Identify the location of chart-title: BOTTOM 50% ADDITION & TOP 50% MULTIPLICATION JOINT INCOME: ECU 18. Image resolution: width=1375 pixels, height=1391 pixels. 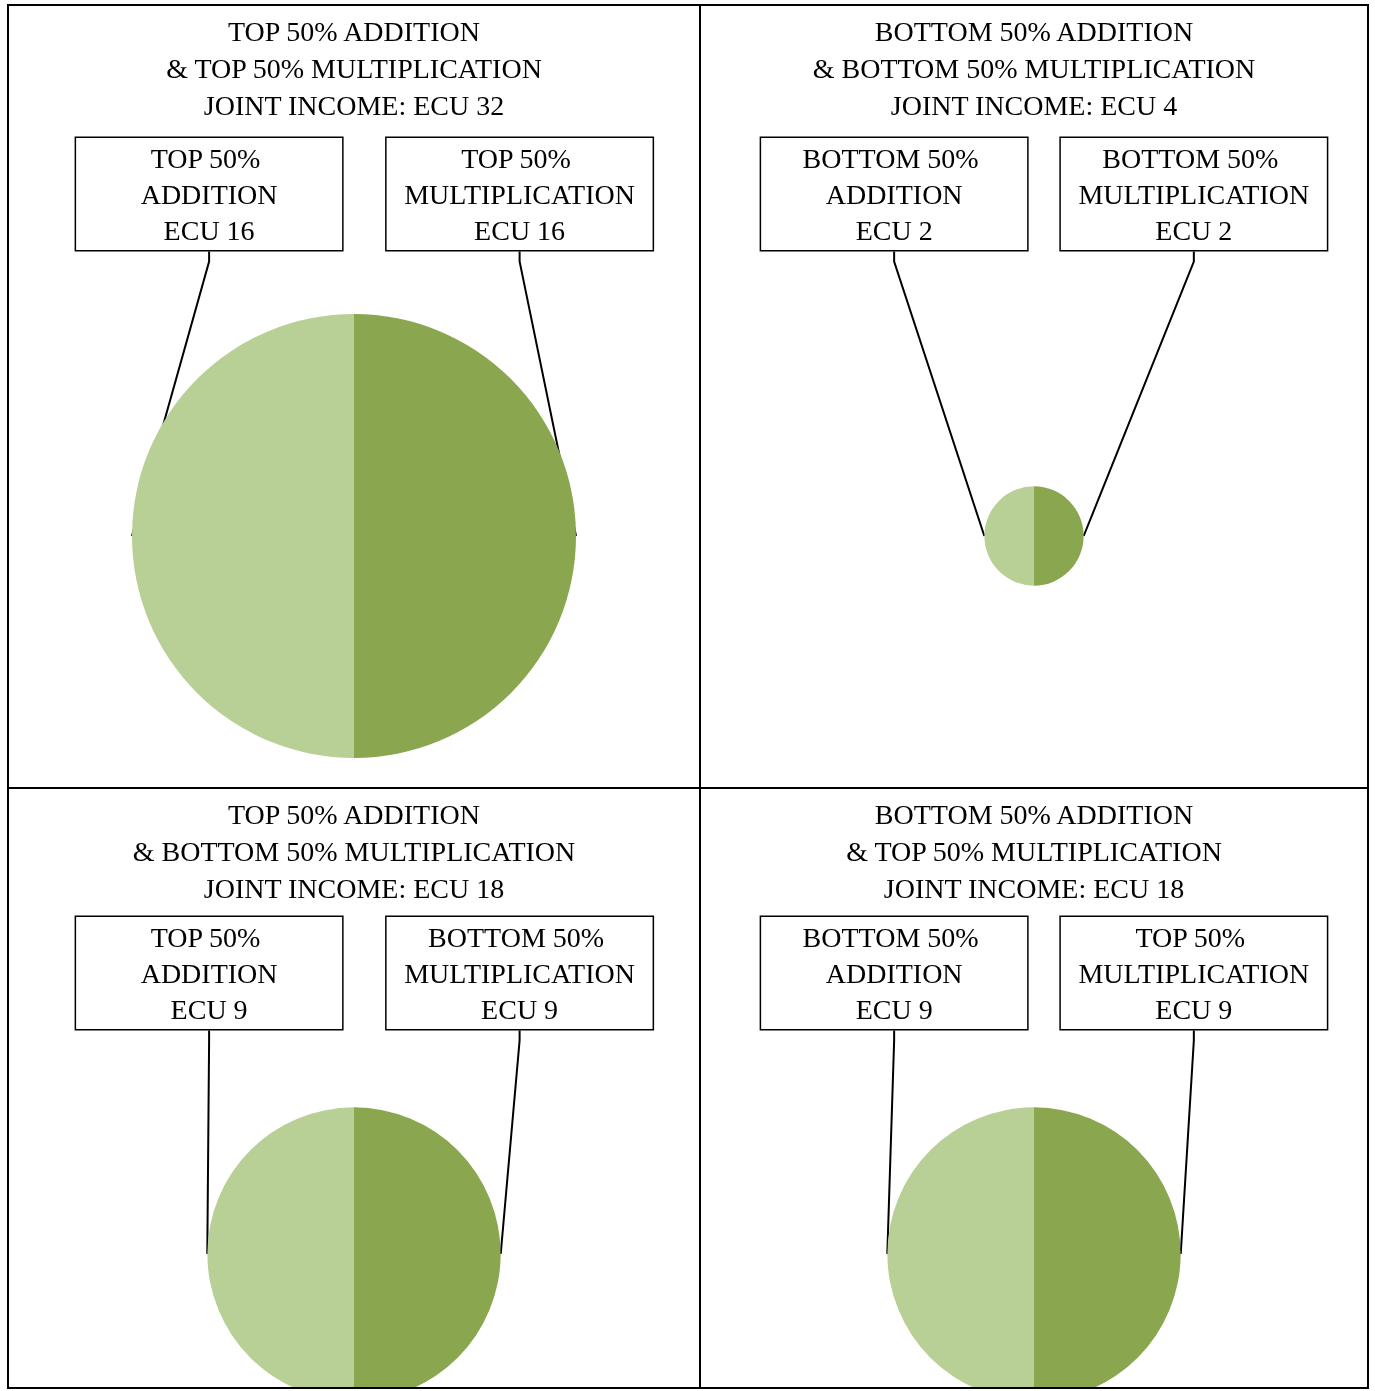
(1034, 851).